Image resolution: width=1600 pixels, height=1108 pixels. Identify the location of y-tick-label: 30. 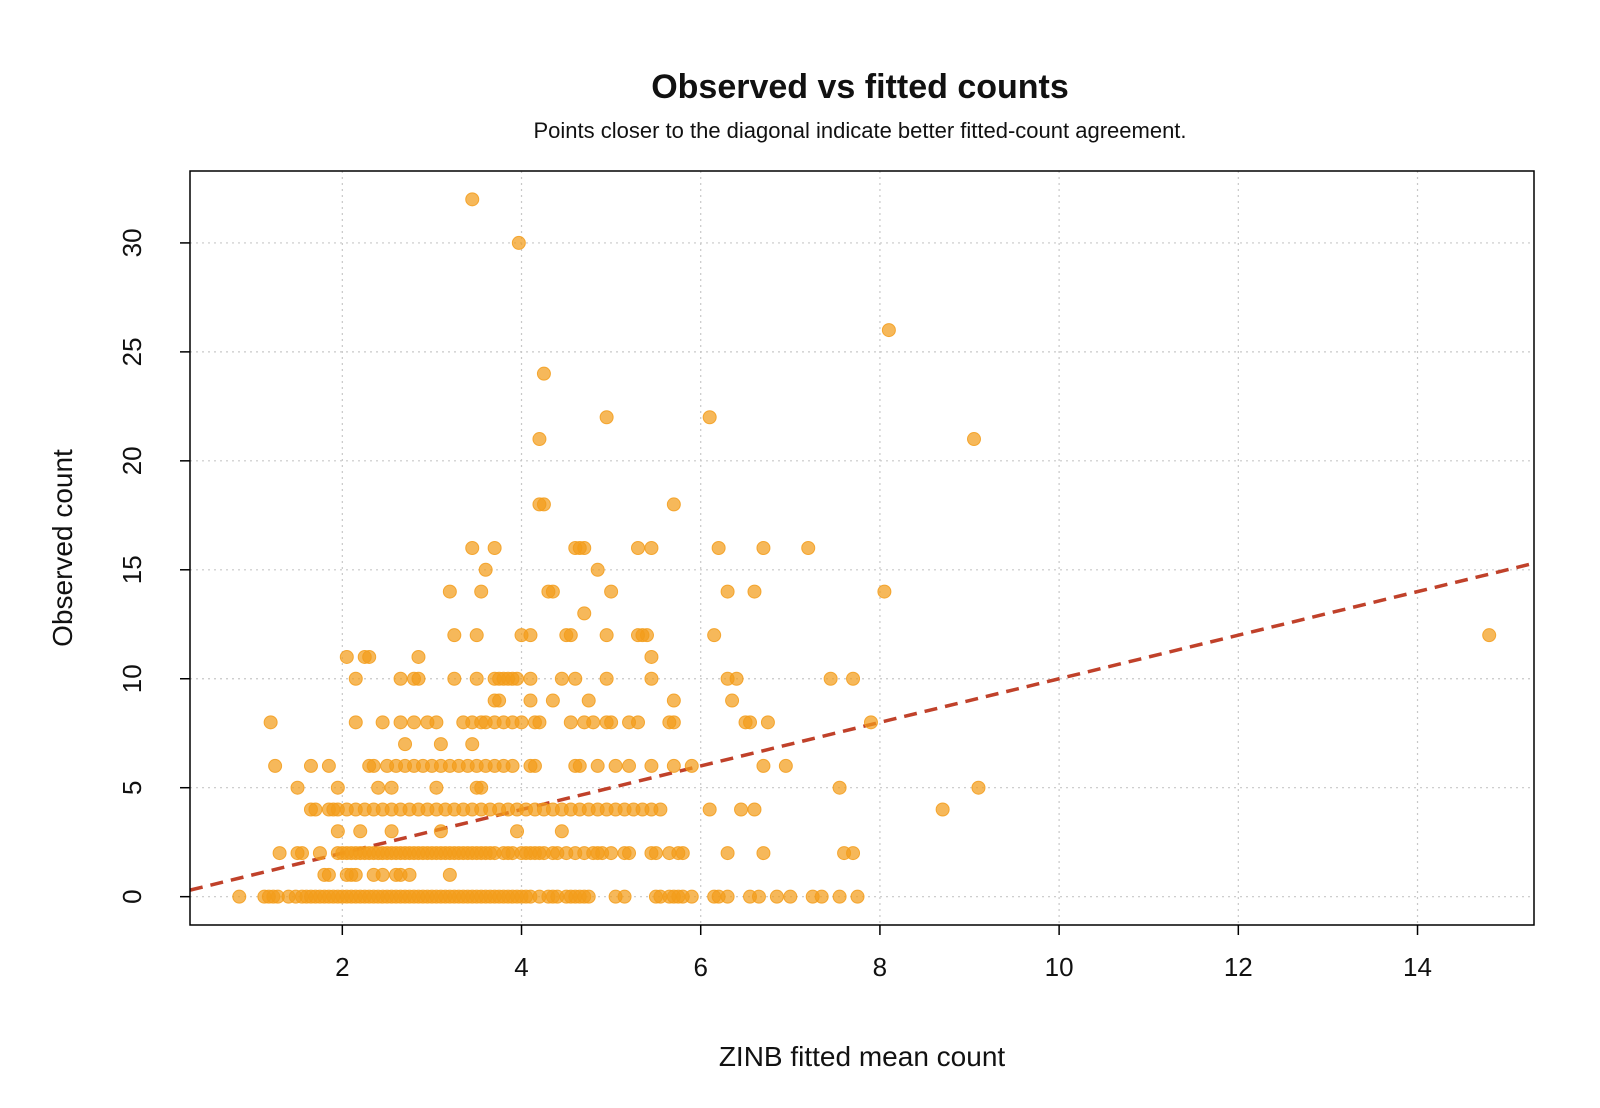
(132, 242).